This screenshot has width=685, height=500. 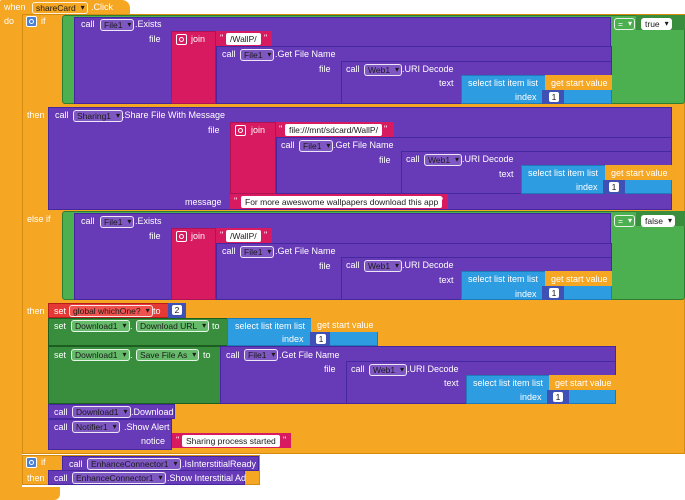 What do you see at coordinates (11, 257) in the screenshot?
I see `event-body-spine` at bounding box center [11, 257].